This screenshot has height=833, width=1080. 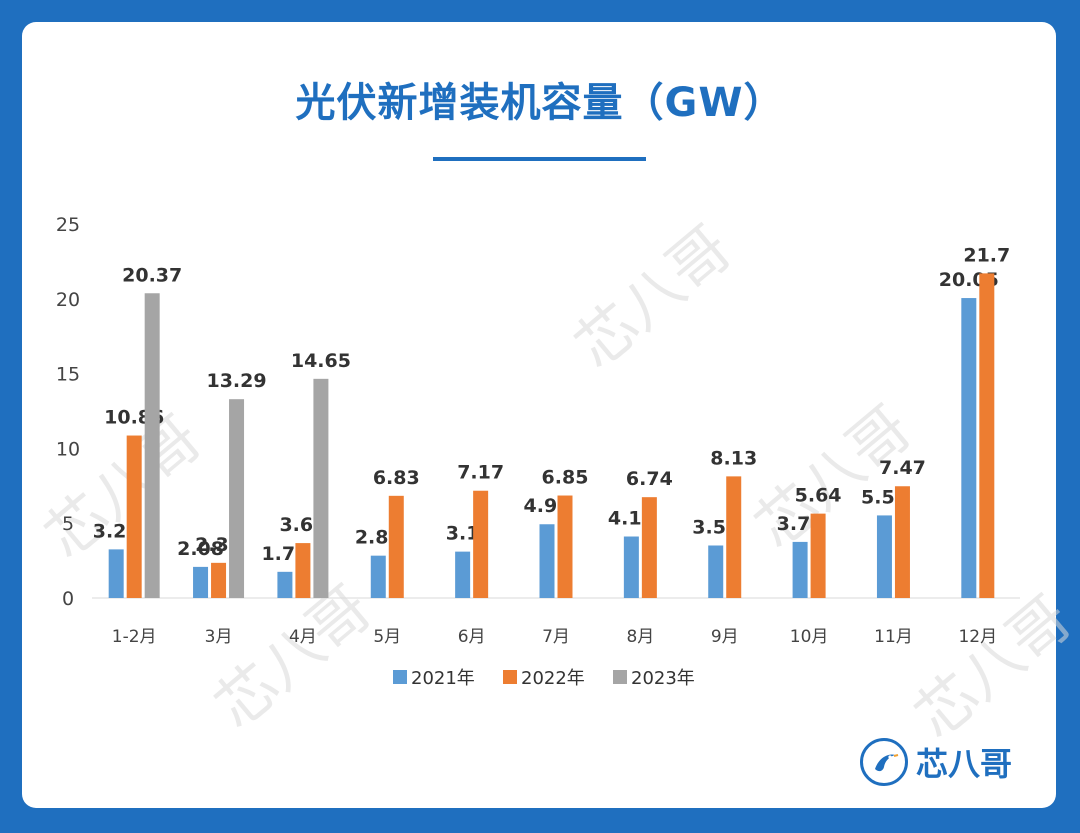 What do you see at coordinates (152, 275) in the screenshot?
I see `data-label: 20.37` at bounding box center [152, 275].